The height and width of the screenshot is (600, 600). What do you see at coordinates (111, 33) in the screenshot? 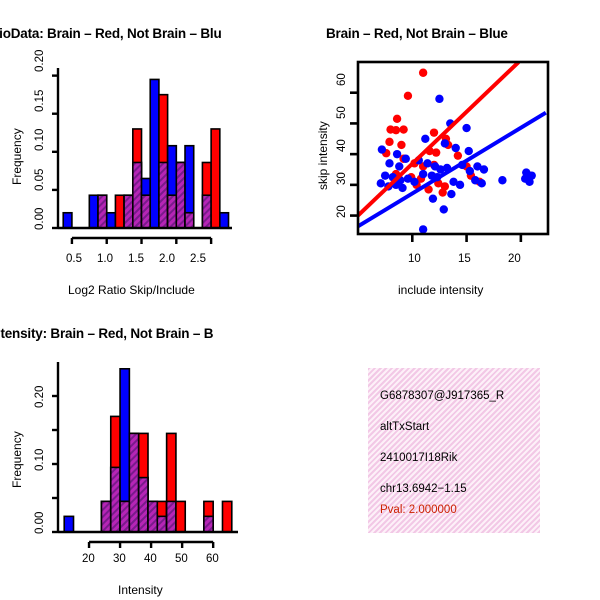
I see `ratio-histogram-title: RatioData: Brain – Red, Not Brain – Blu` at bounding box center [111, 33].